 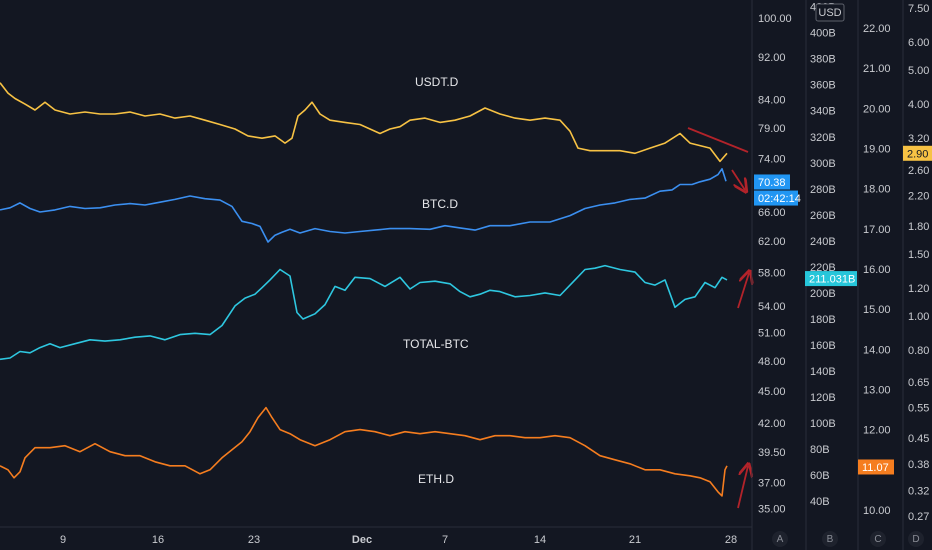 What do you see at coordinates (772, 273) in the screenshot?
I see `axis-a-tick: 58.00` at bounding box center [772, 273].